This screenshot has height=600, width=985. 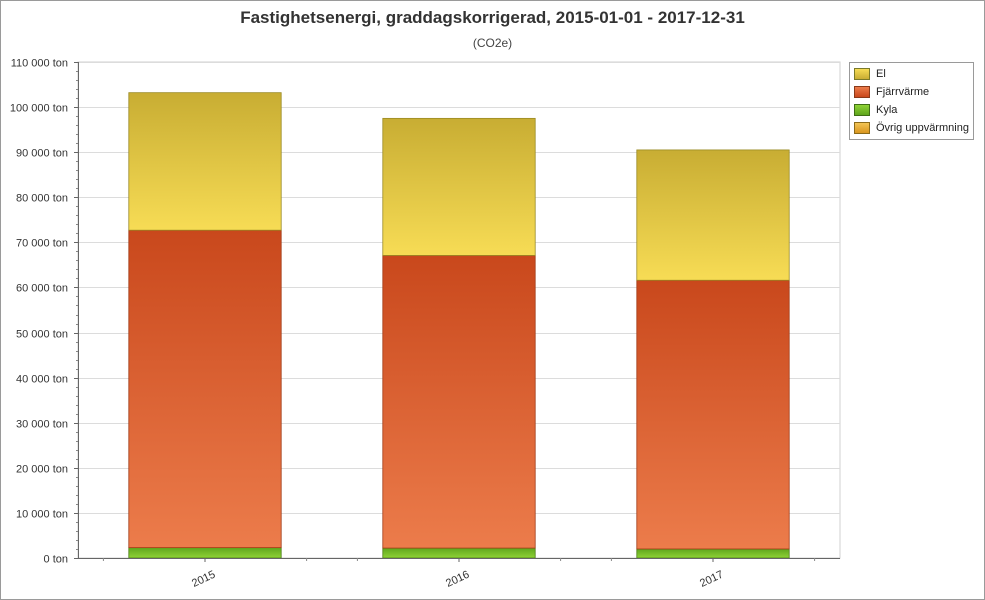 I want to click on bar-fjarrvarme-2015, so click(x=205, y=389).